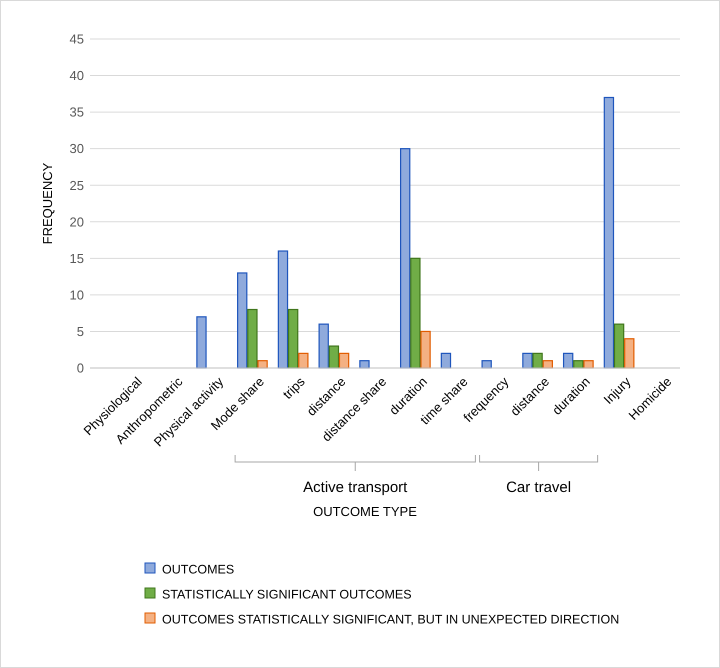  What do you see at coordinates (365, 511) in the screenshot?
I see `x-axis-title: OUTCOME TYPE` at bounding box center [365, 511].